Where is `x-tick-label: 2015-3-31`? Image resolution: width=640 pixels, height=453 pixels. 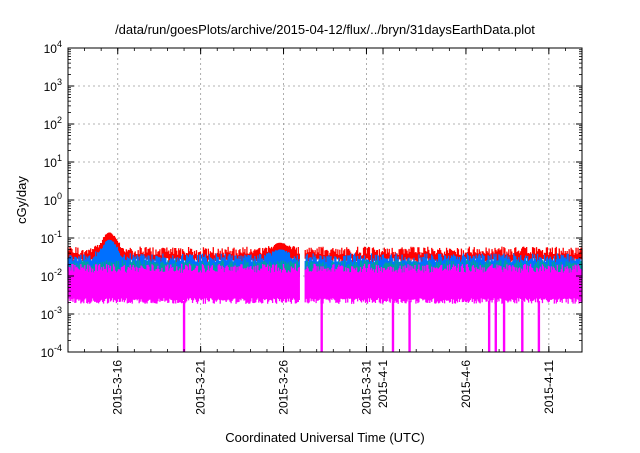 x-tick-label: 2015-3-31 is located at coordinates (366, 387).